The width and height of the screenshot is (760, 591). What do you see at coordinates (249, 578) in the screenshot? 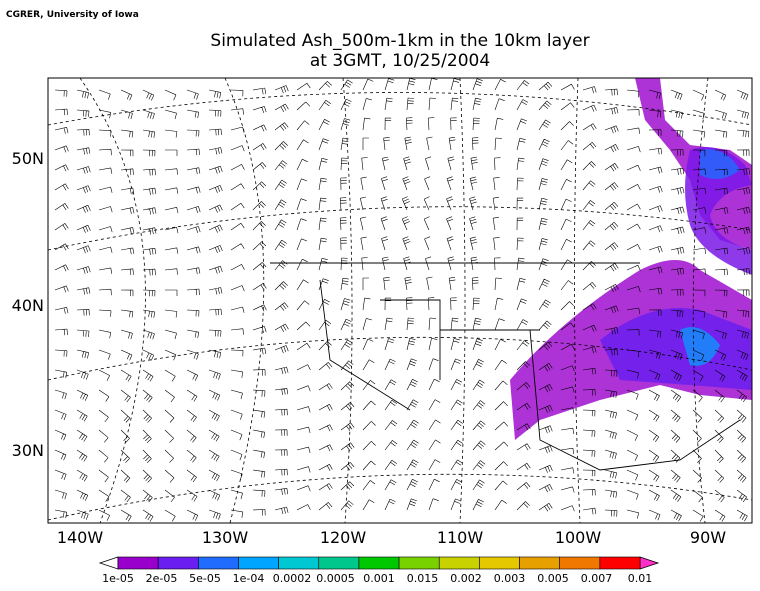
I see `colorbar-label: 1e-04` at bounding box center [249, 578].